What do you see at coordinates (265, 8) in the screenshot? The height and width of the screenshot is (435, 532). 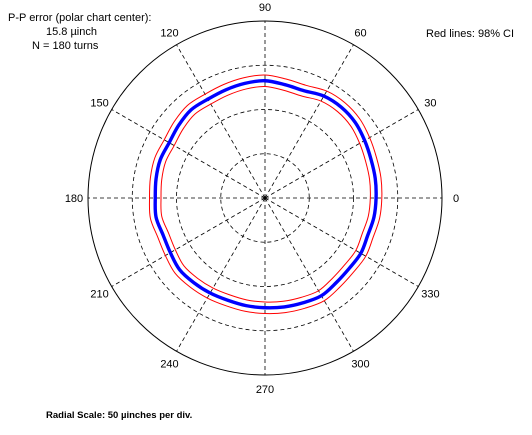 I see `angle-tick-label: 90` at bounding box center [265, 8].